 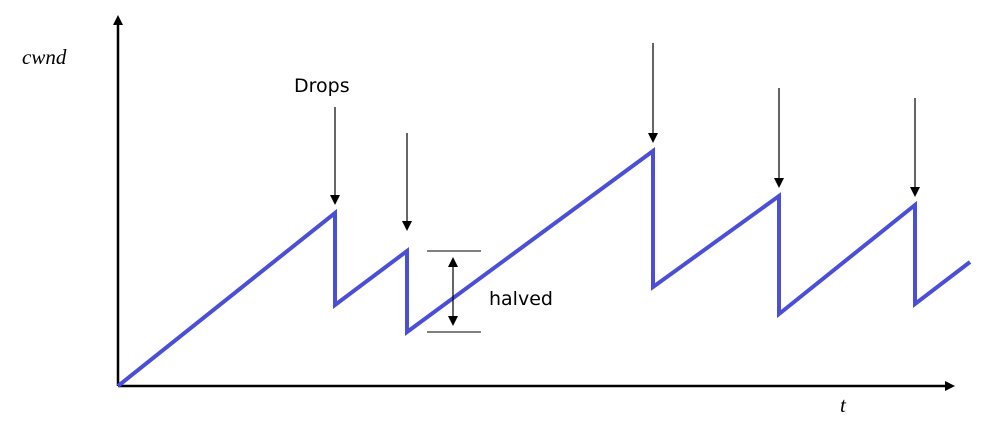 I want to click on halved-label: halved, so click(x=521, y=299).